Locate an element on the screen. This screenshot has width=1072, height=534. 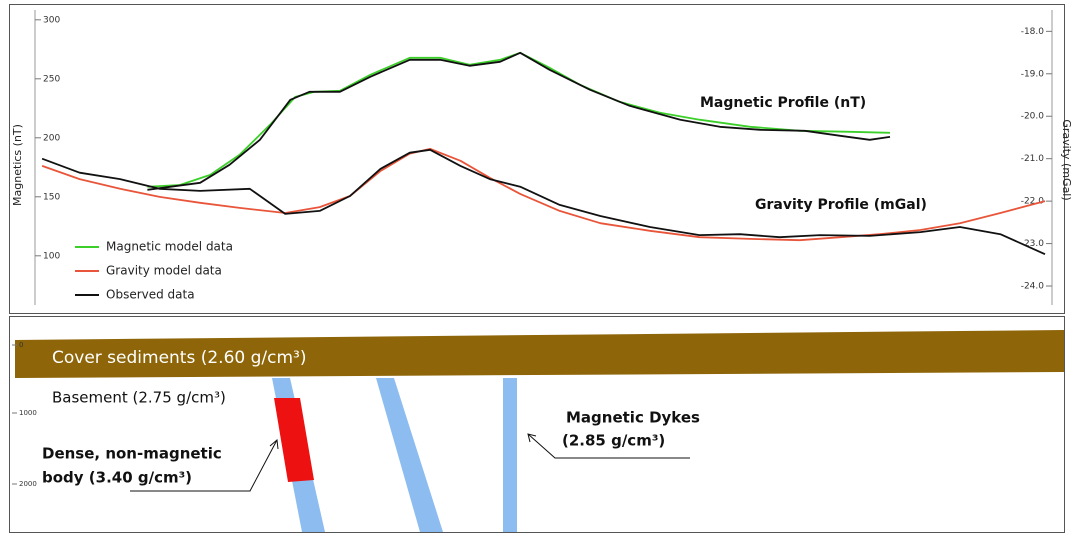
basement-label: Basement (2.75 g/cm³) is located at coordinates (139, 398).